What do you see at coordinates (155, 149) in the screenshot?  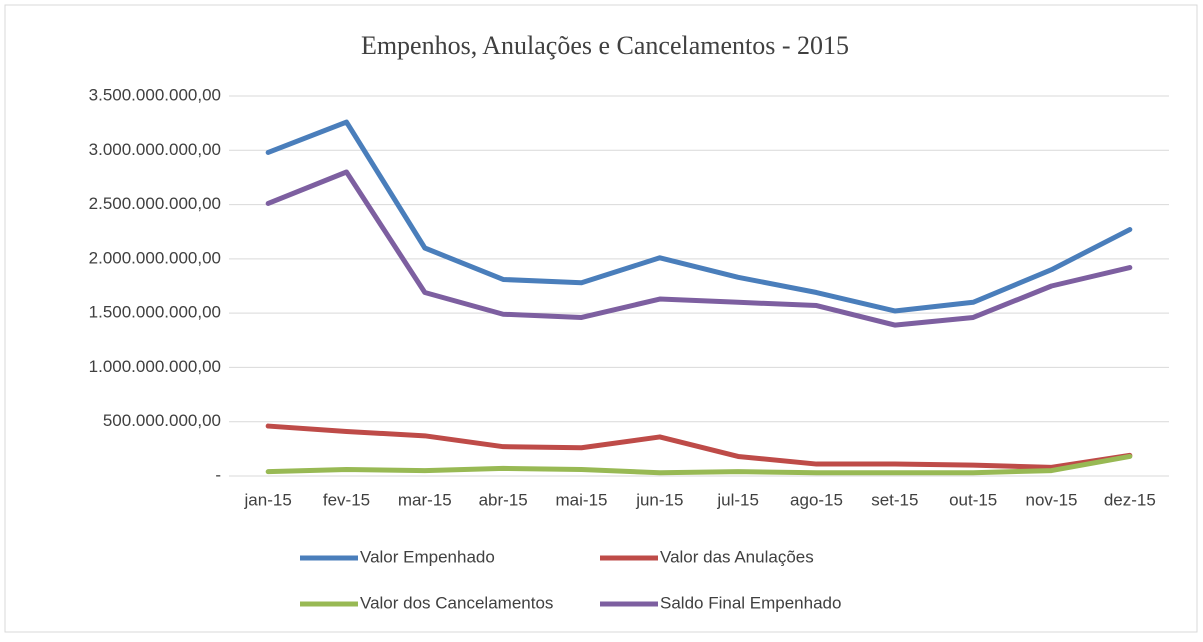 I see `y-tick-label: 3.000.000.000,00` at bounding box center [155, 149].